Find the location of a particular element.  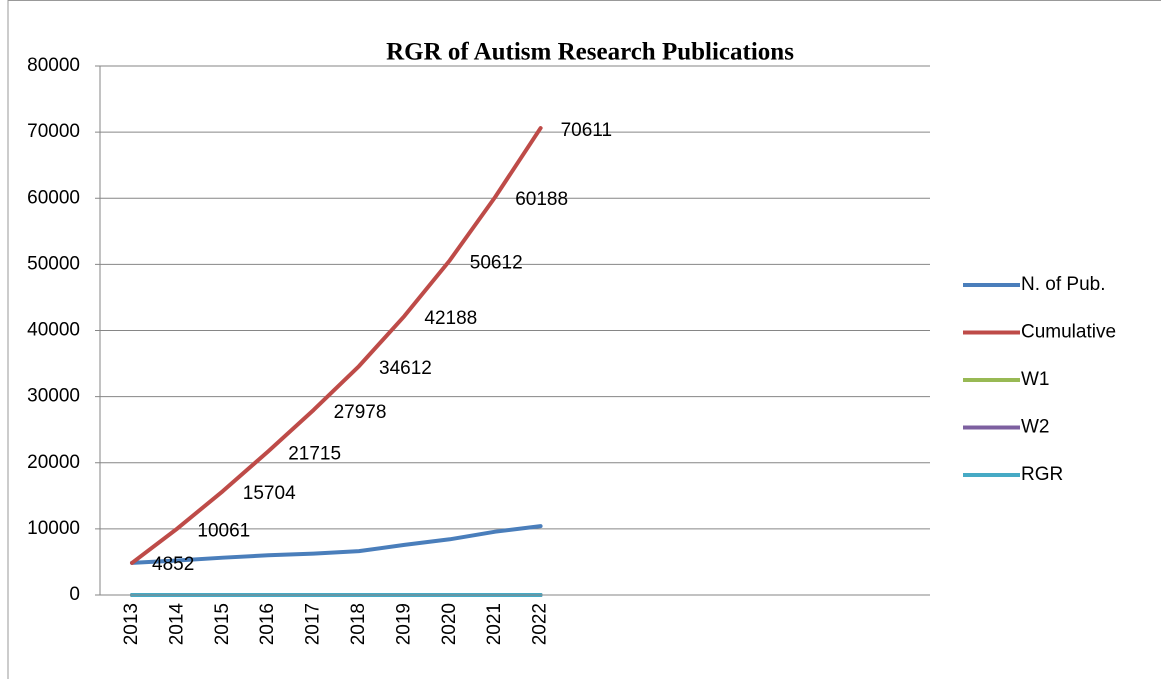

data-label: 21715 is located at coordinates (314, 453).